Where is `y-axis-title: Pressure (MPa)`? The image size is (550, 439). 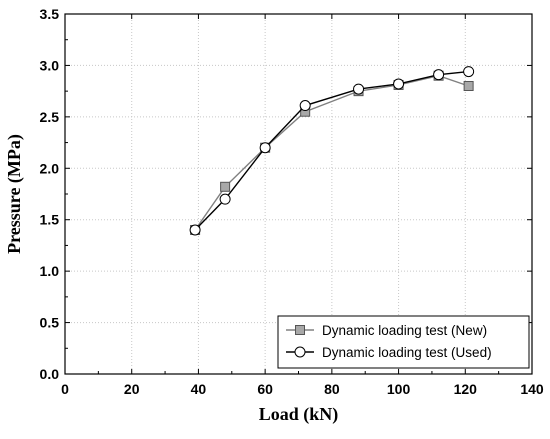
y-axis-title: Pressure (MPa) is located at coordinates (14, 194).